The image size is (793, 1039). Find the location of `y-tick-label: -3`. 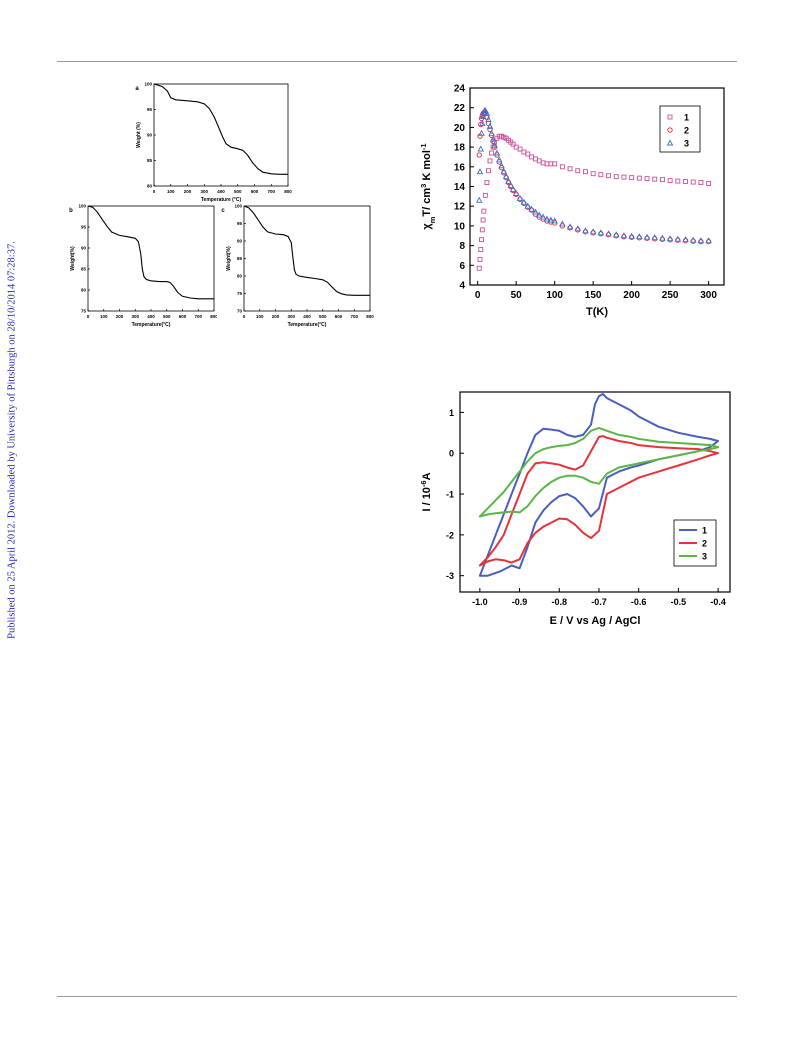

y-tick-label: -3 is located at coordinates (450, 576).